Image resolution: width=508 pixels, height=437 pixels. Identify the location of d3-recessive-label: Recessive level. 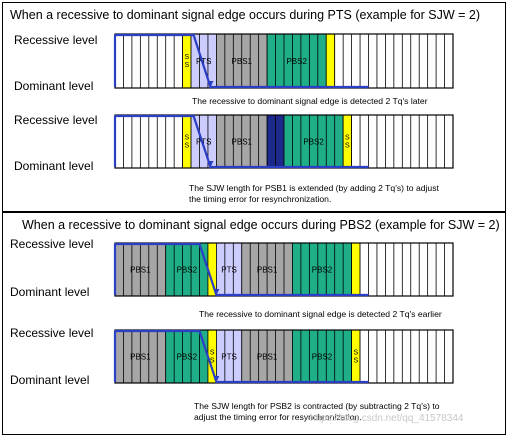
(52, 244).